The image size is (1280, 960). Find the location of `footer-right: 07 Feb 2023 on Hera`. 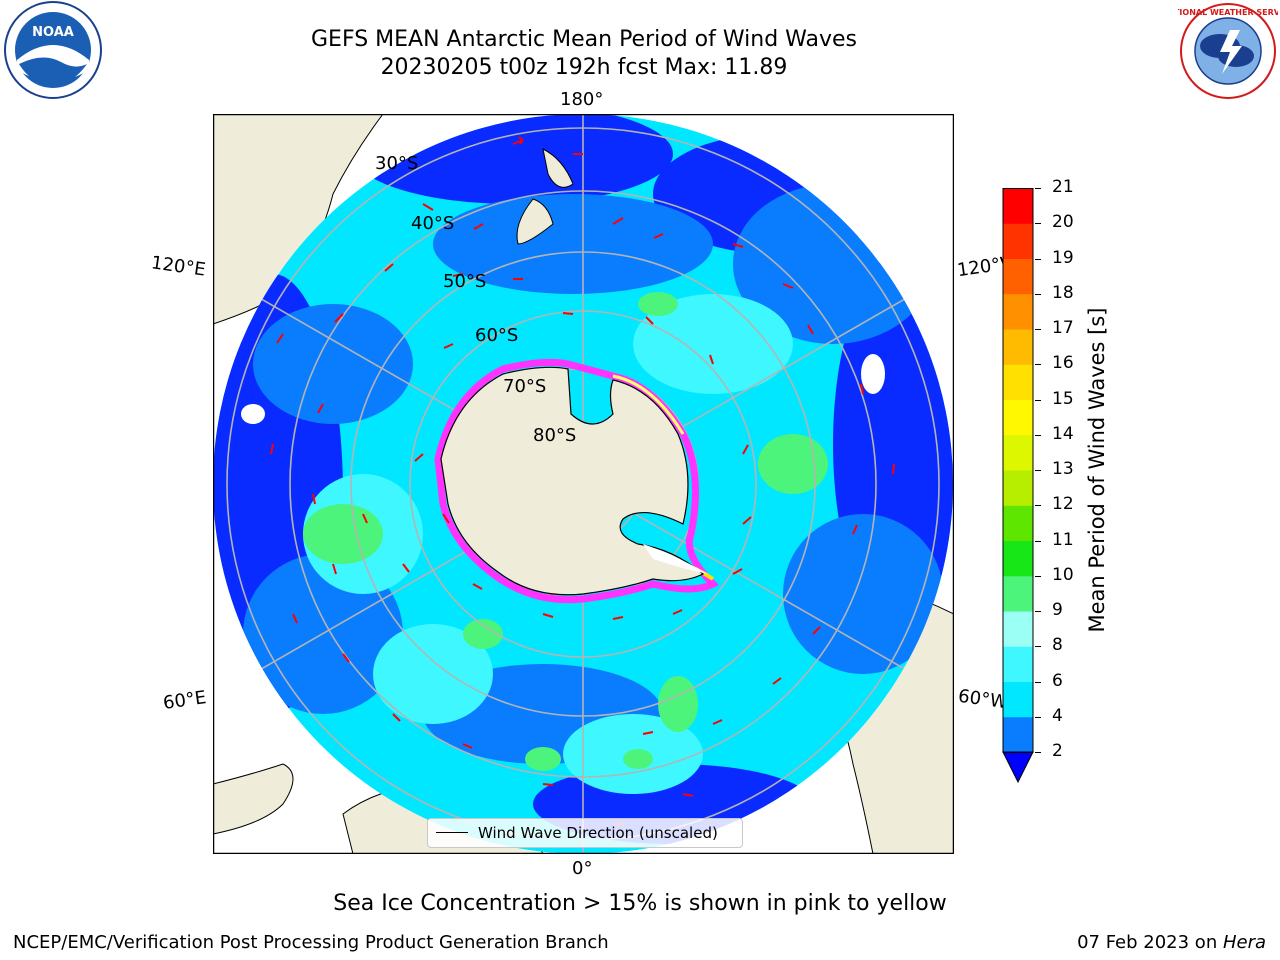

footer-right: 07 Feb 2023 on Hera is located at coordinates (1171, 942).